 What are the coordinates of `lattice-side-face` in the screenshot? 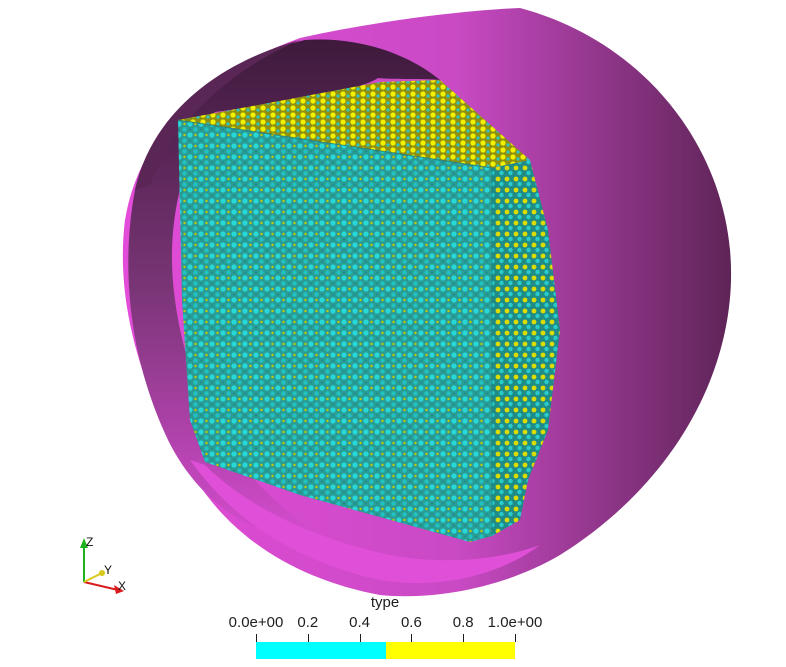 It's located at (526, 348).